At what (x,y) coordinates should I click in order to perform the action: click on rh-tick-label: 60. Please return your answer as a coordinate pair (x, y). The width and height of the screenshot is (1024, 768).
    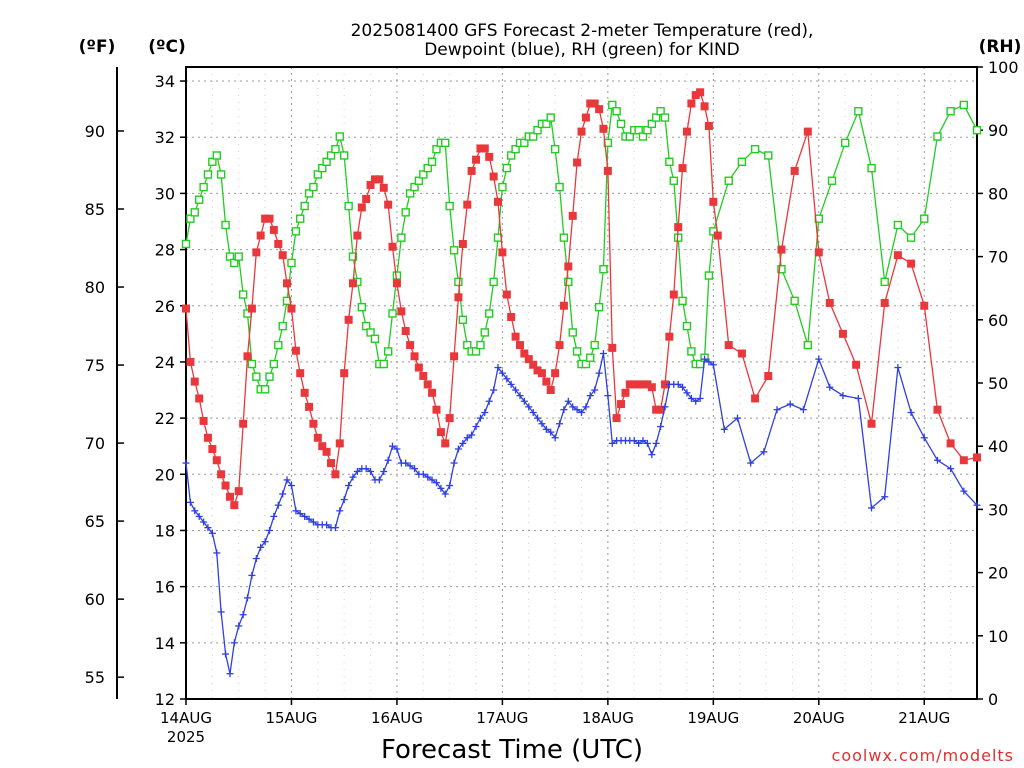
    Looking at the image, I should click on (998, 320).